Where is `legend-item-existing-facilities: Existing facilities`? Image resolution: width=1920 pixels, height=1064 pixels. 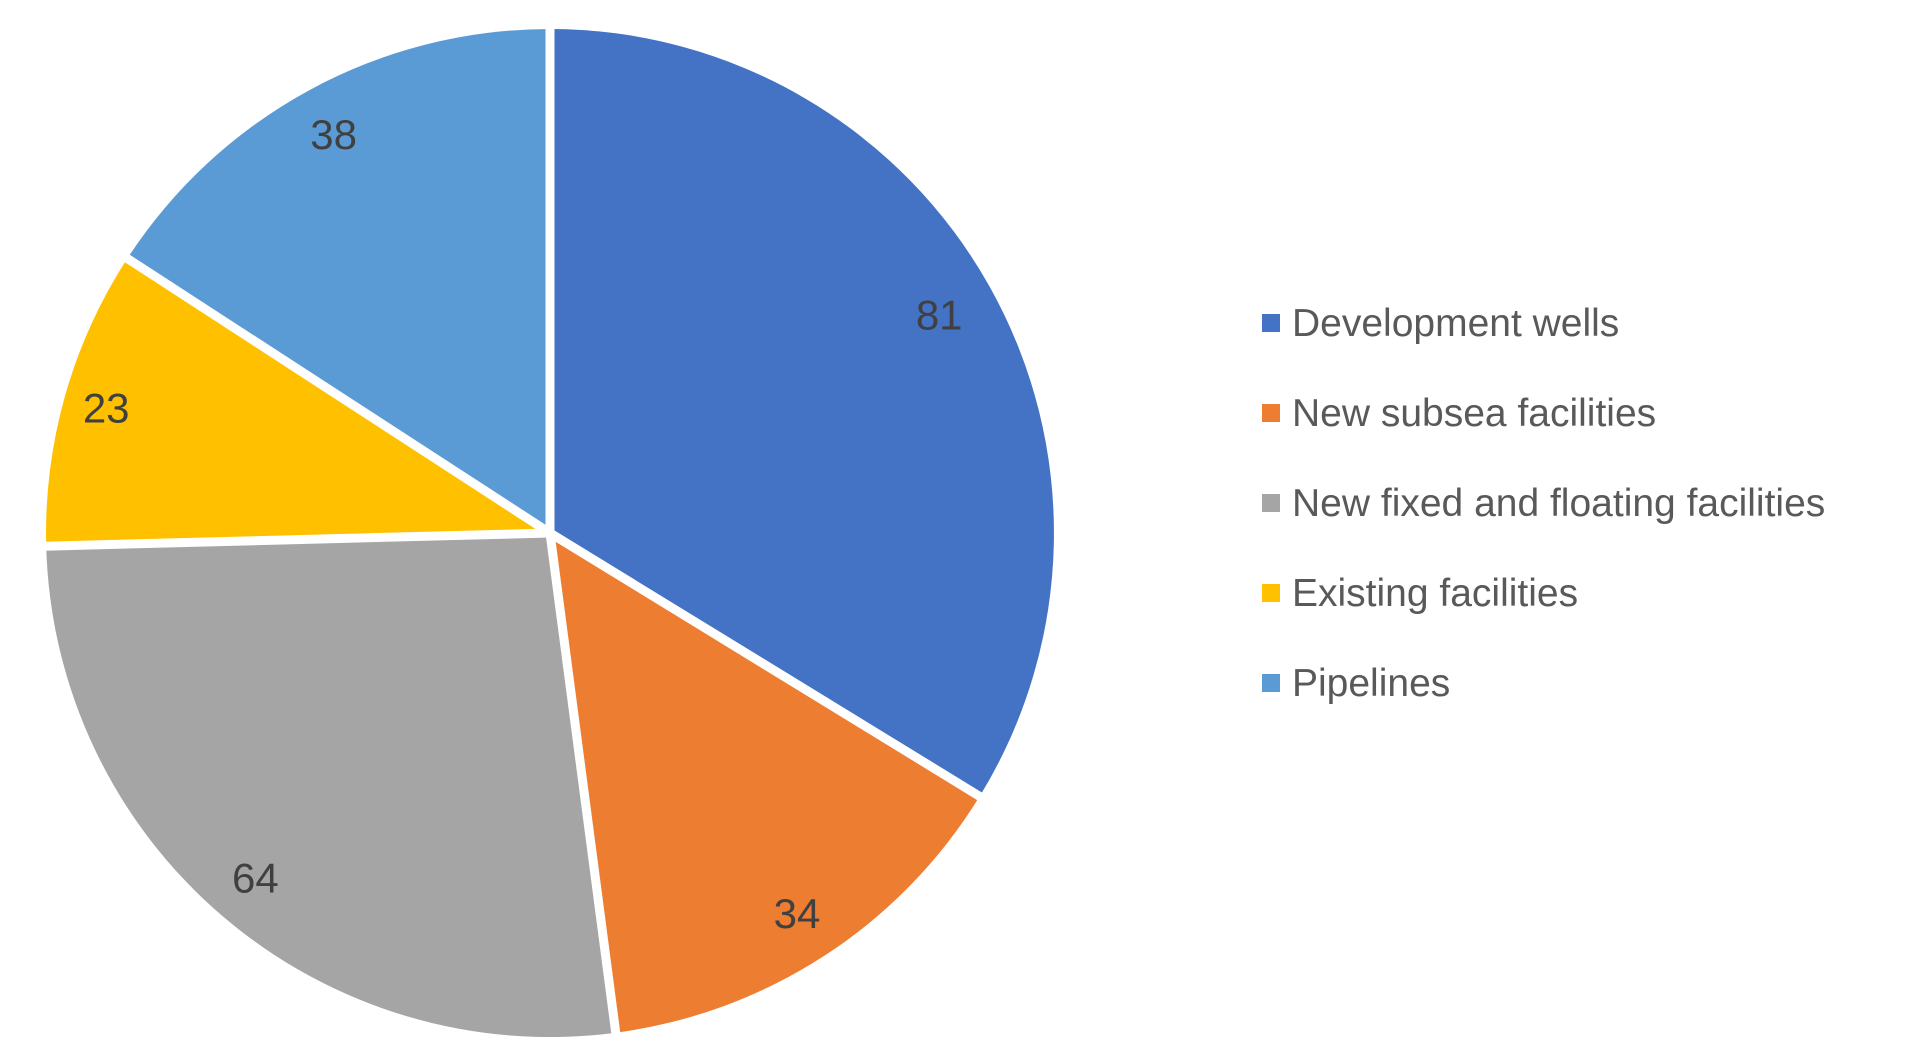
legend-item-existing-facilities: Existing facilities is located at coordinates (1543, 593).